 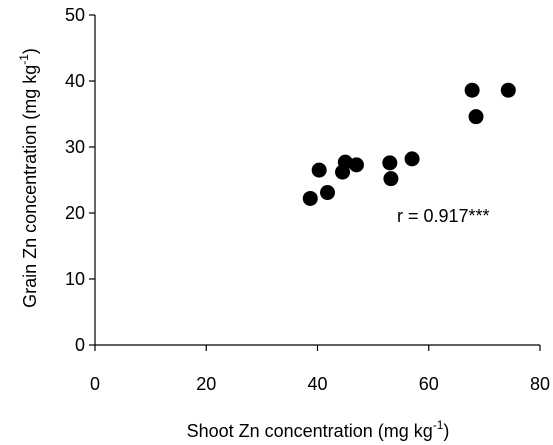 What do you see at coordinates (320, 369) in the screenshot?
I see `x-ticks: 0 20 40 60 80` at bounding box center [320, 369].